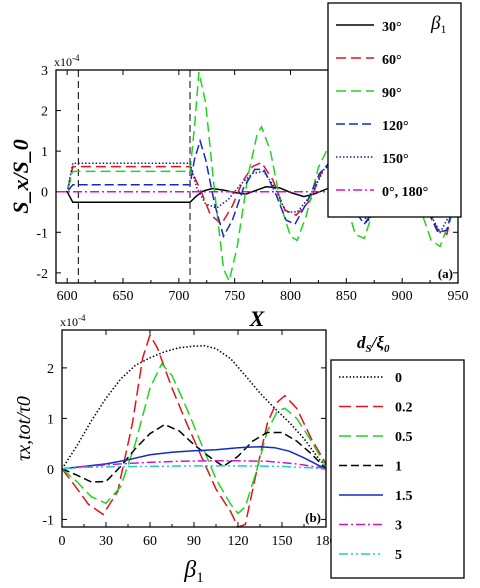 The width and height of the screenshot is (480, 588). What do you see at coordinates (67, 61) in the screenshot?
I see `y-multiplier-a: x10-4` at bounding box center [67, 61].